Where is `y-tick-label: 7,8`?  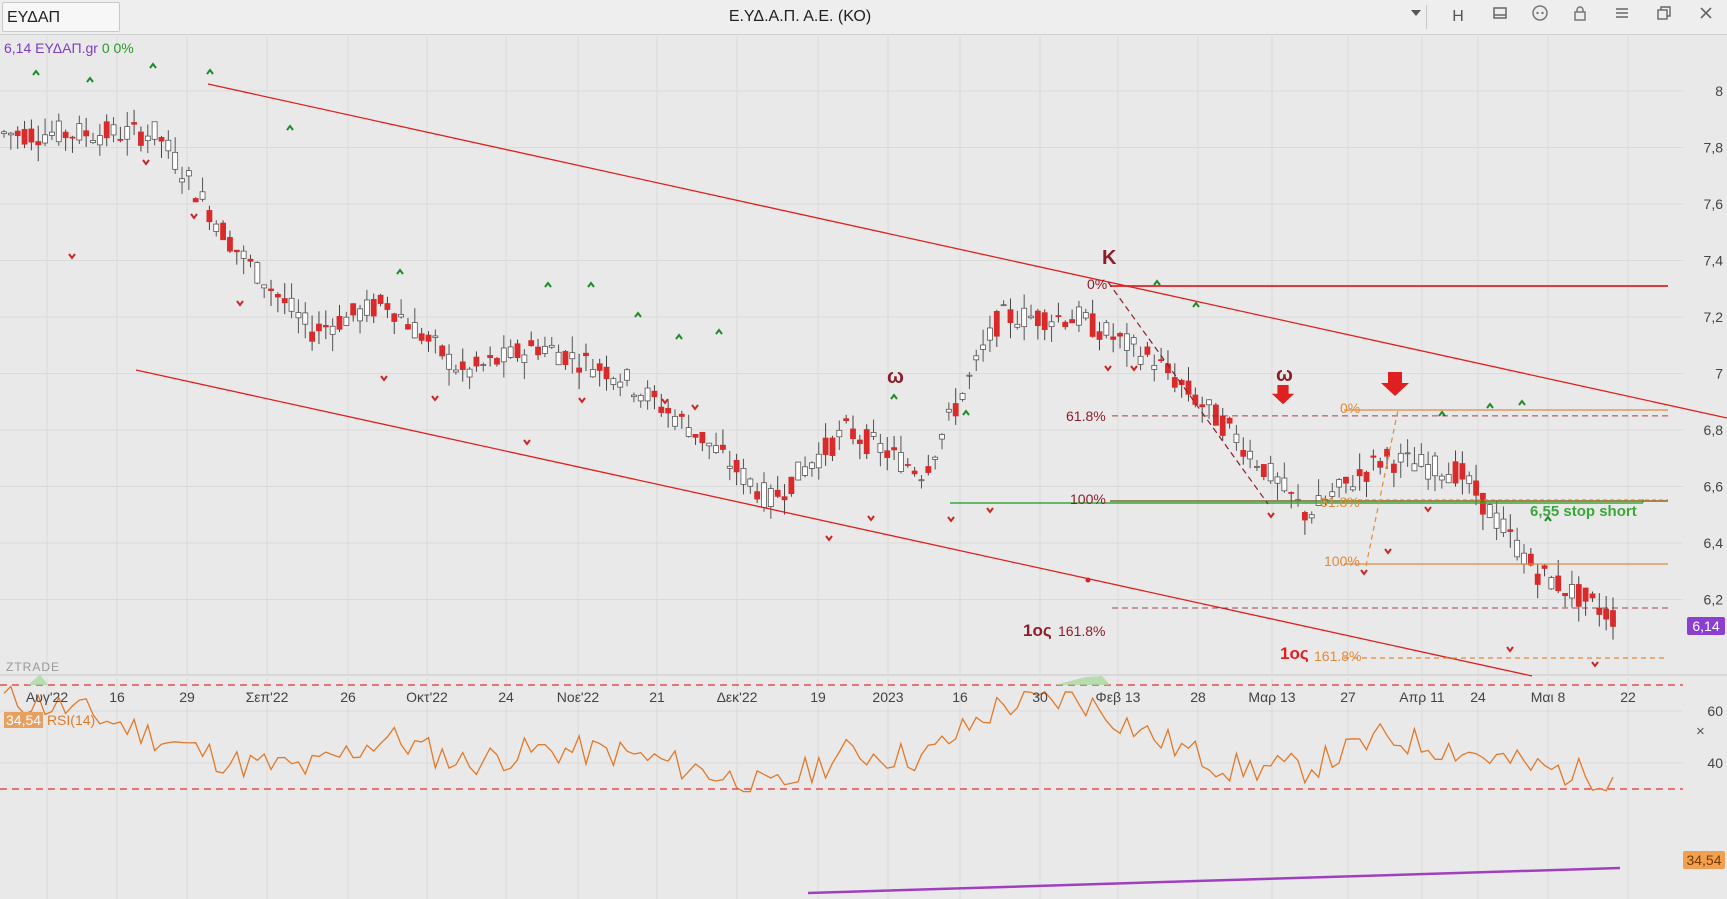 y-tick-label: 7,8 is located at coordinates (1714, 148).